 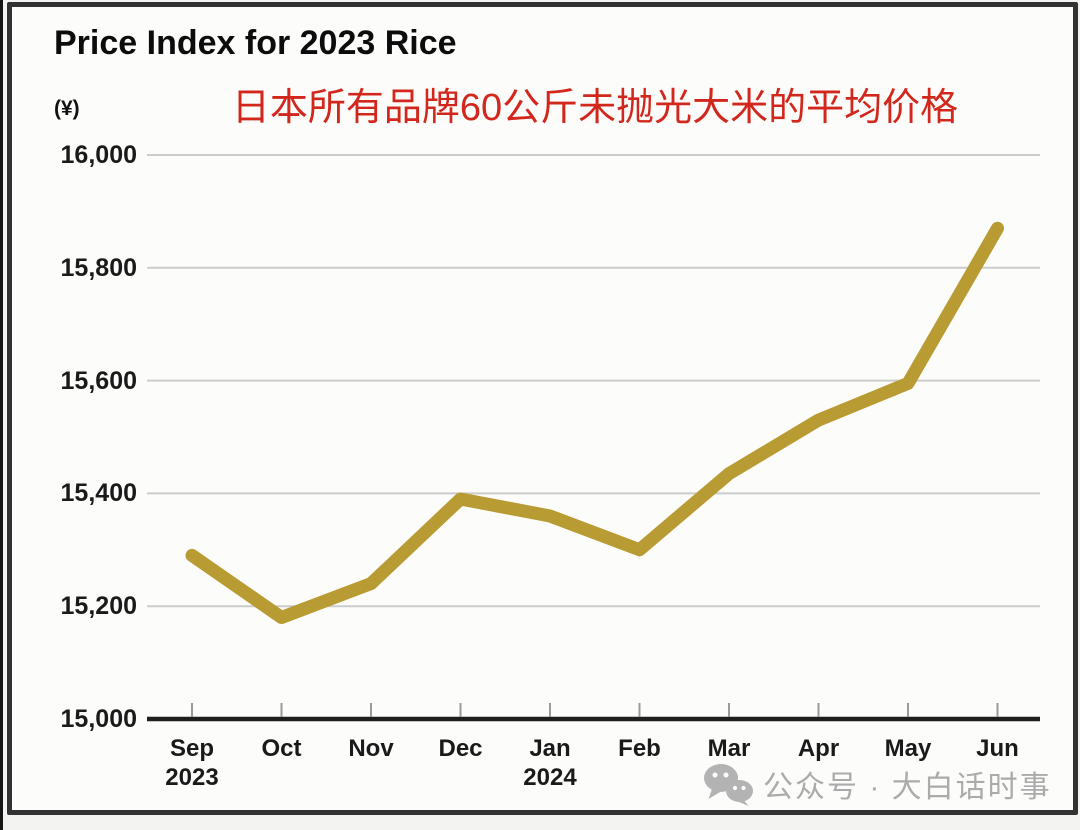 What do you see at coordinates (908, 748) in the screenshot?
I see `x-tick-label: May` at bounding box center [908, 748].